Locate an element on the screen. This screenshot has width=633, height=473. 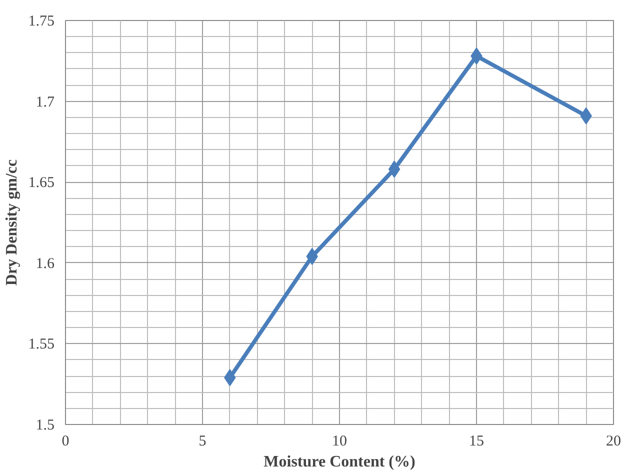
y-tick-label: 1.65 is located at coordinates (41, 183).